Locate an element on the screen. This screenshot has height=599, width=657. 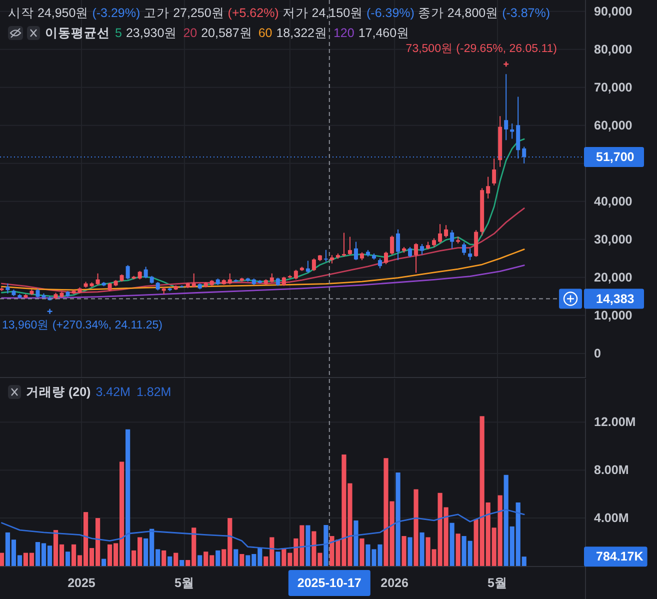
y-tick-label: 40,000 is located at coordinates (613, 201).